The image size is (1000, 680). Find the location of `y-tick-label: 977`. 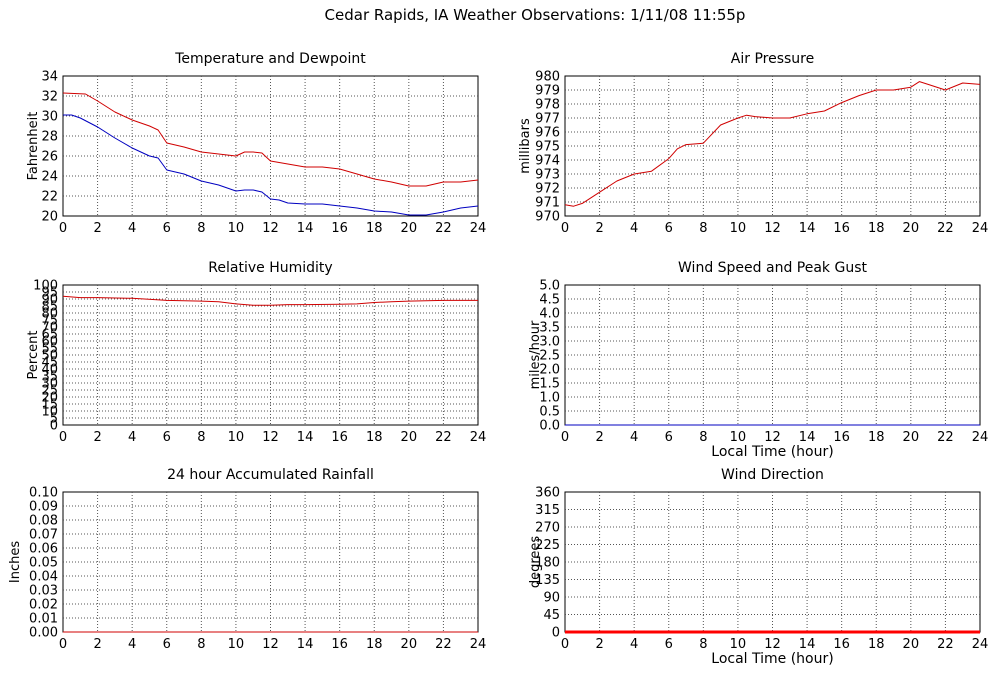

y-tick-label: 977 is located at coordinates (547, 119).